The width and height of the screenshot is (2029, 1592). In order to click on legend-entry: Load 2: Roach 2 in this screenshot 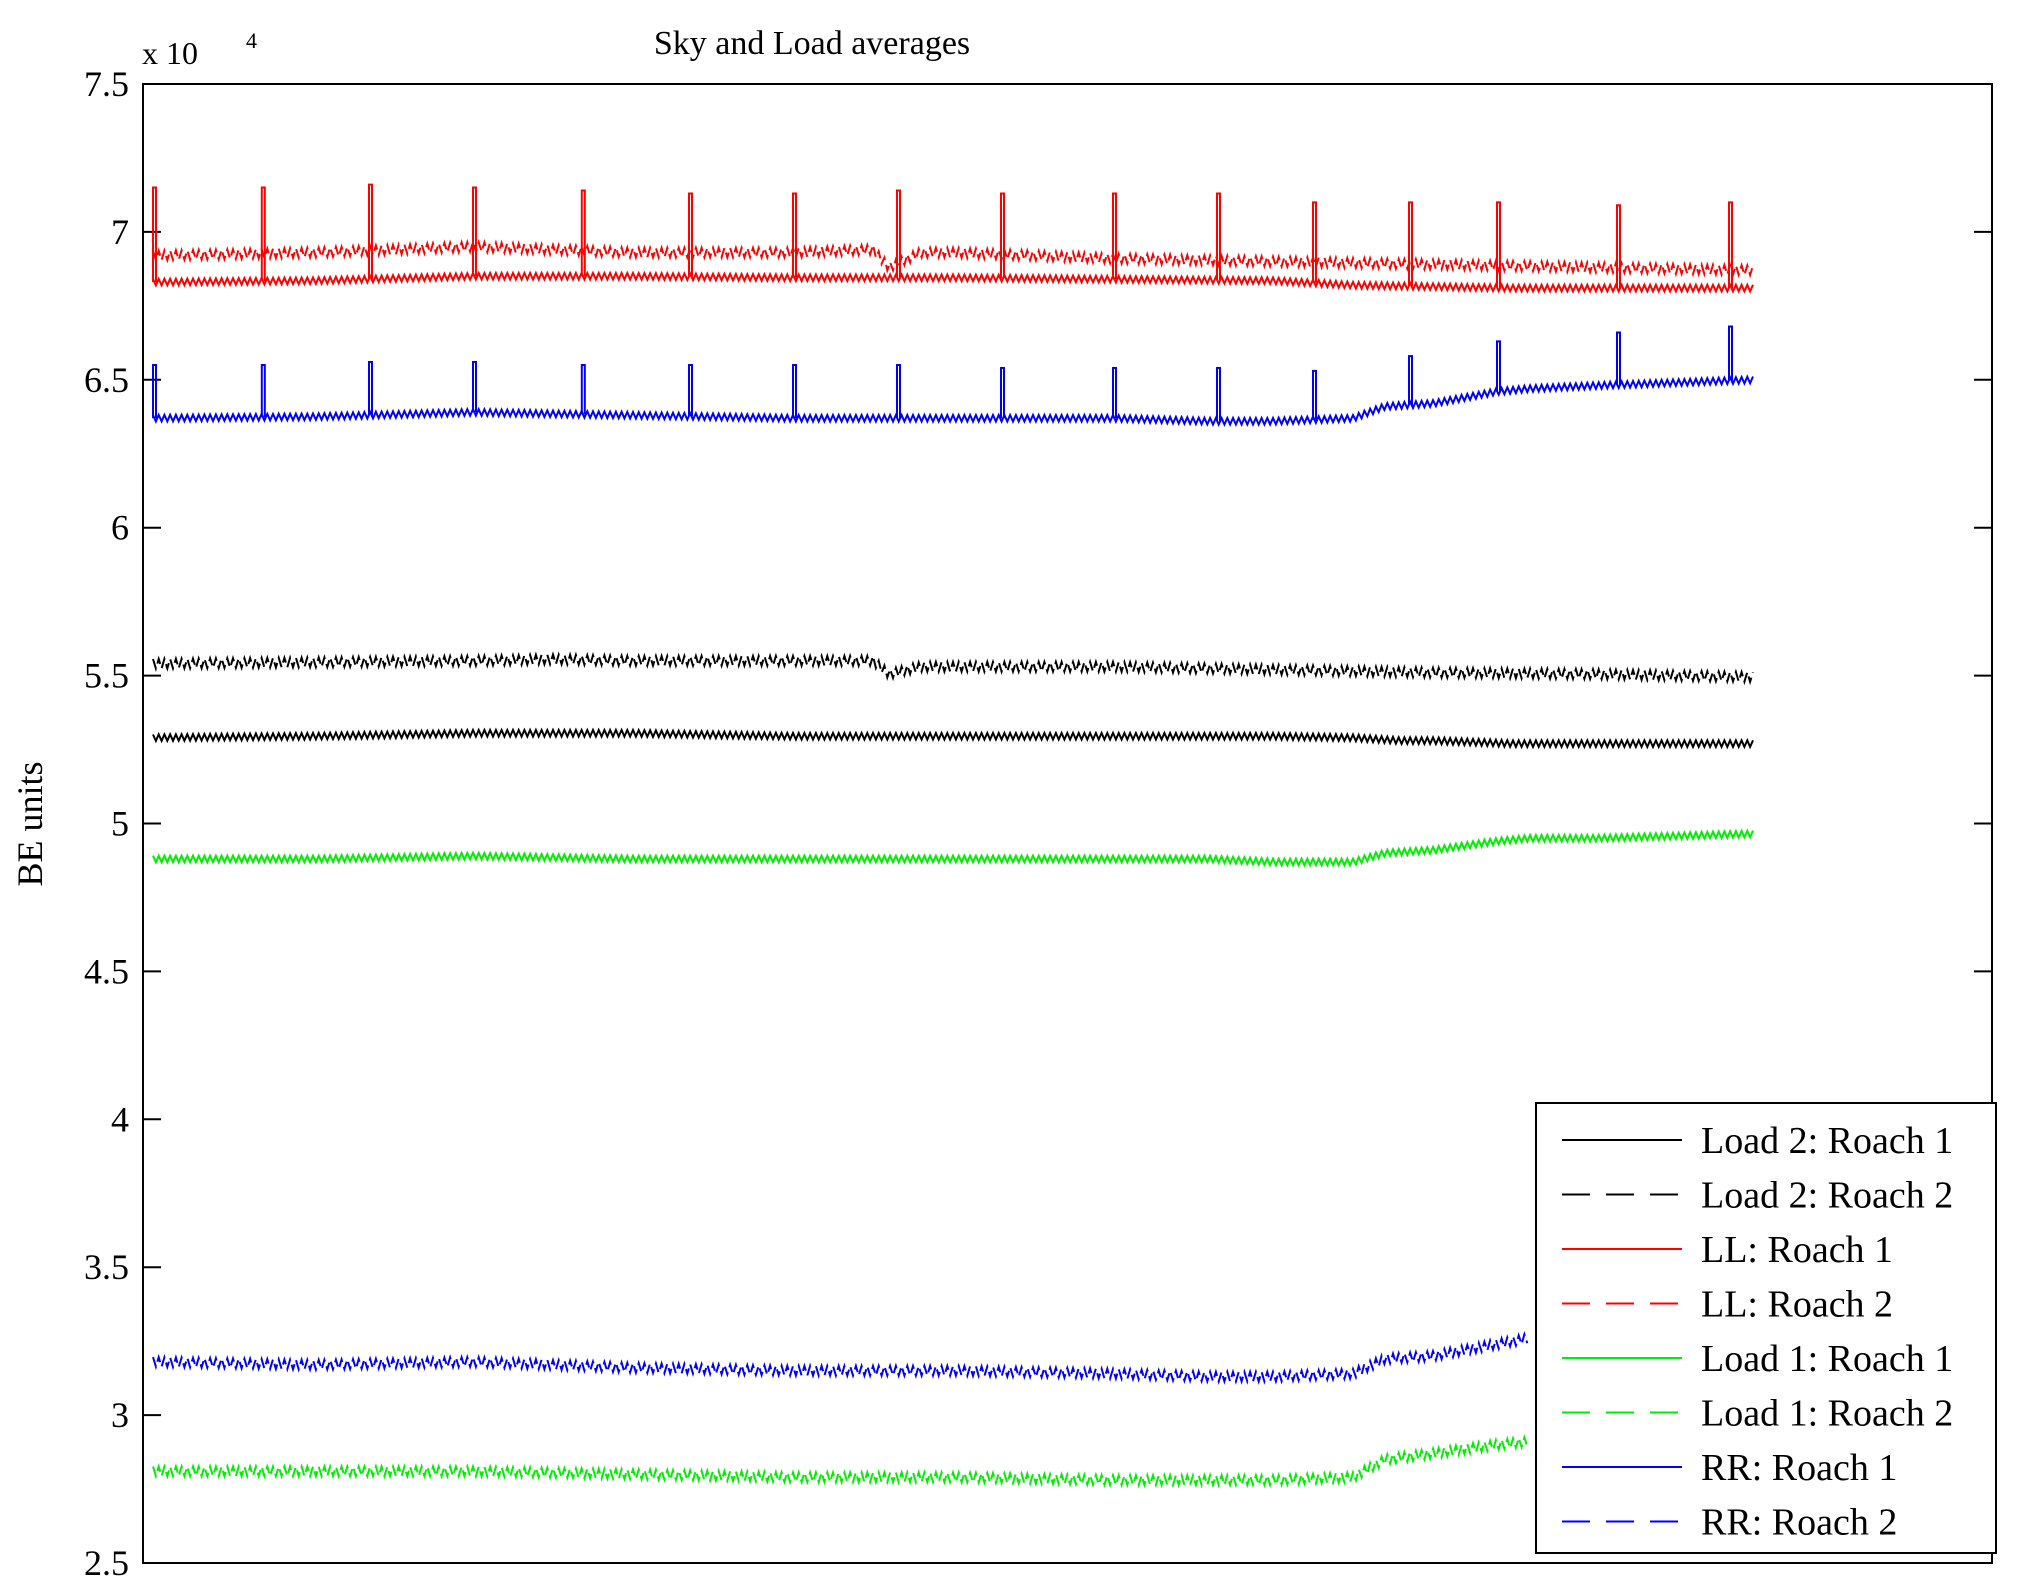, I will do `click(1827, 1196)`.